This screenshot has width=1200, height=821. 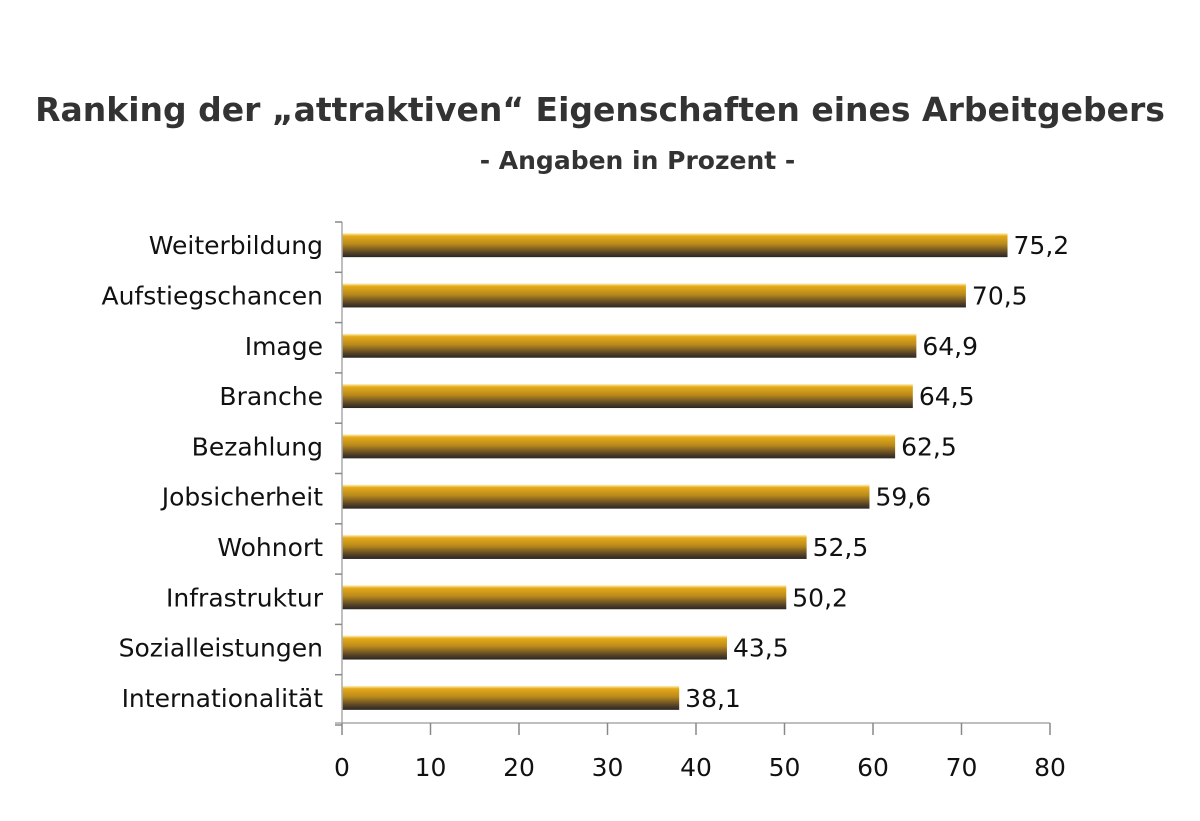 I want to click on category-label: Branche, so click(x=271, y=396).